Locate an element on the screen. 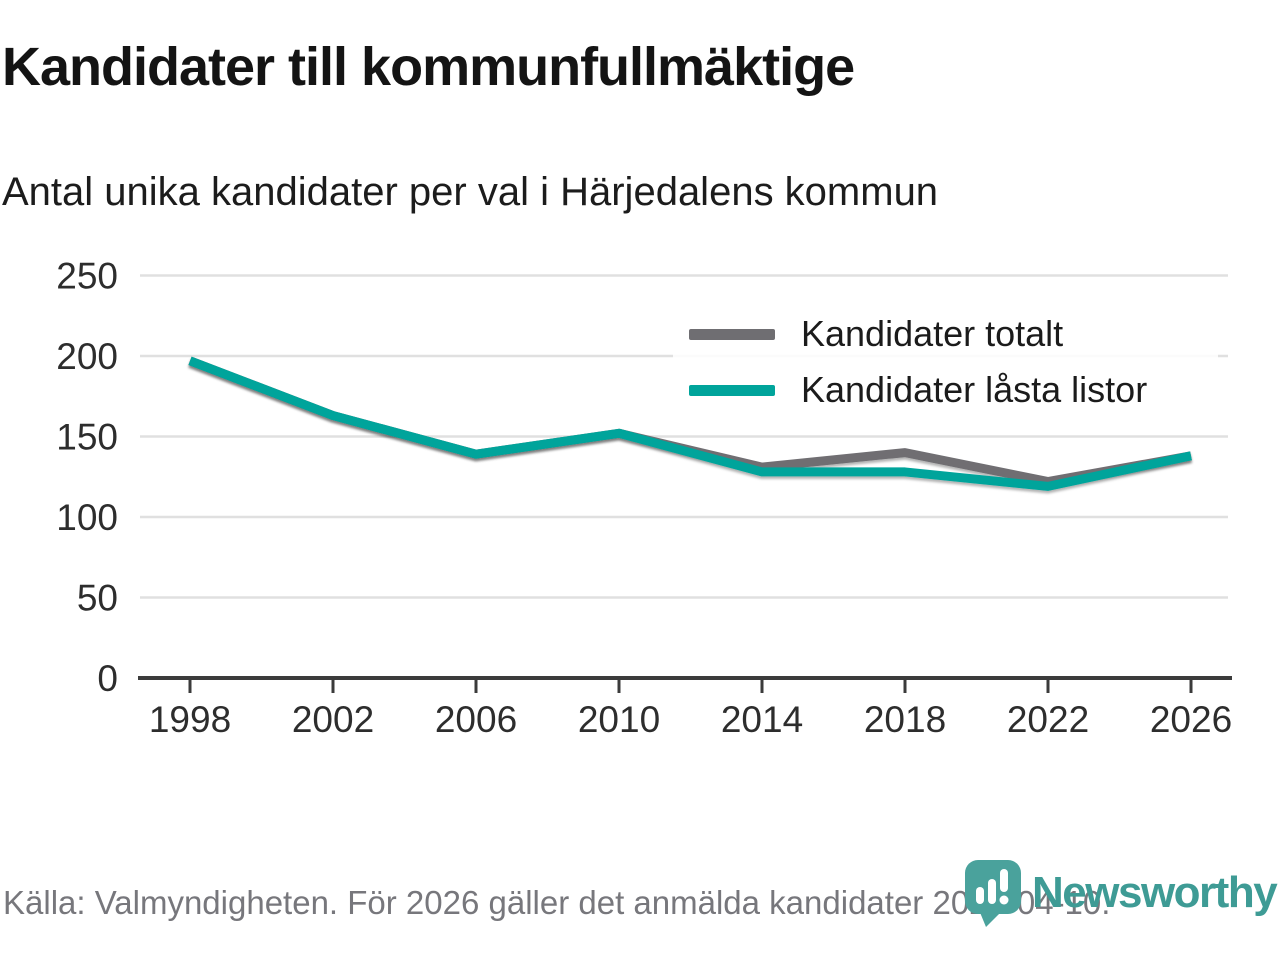  x-tick-label: 2014 is located at coordinates (762, 719).